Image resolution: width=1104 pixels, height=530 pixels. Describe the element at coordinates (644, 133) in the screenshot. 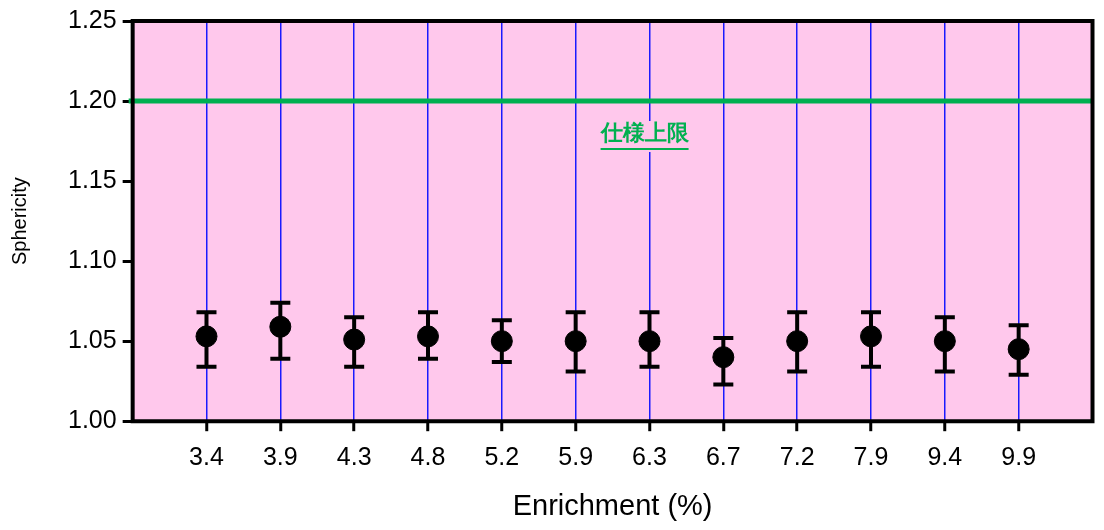

I see `ref-line-label: 仕様上限` at that location.